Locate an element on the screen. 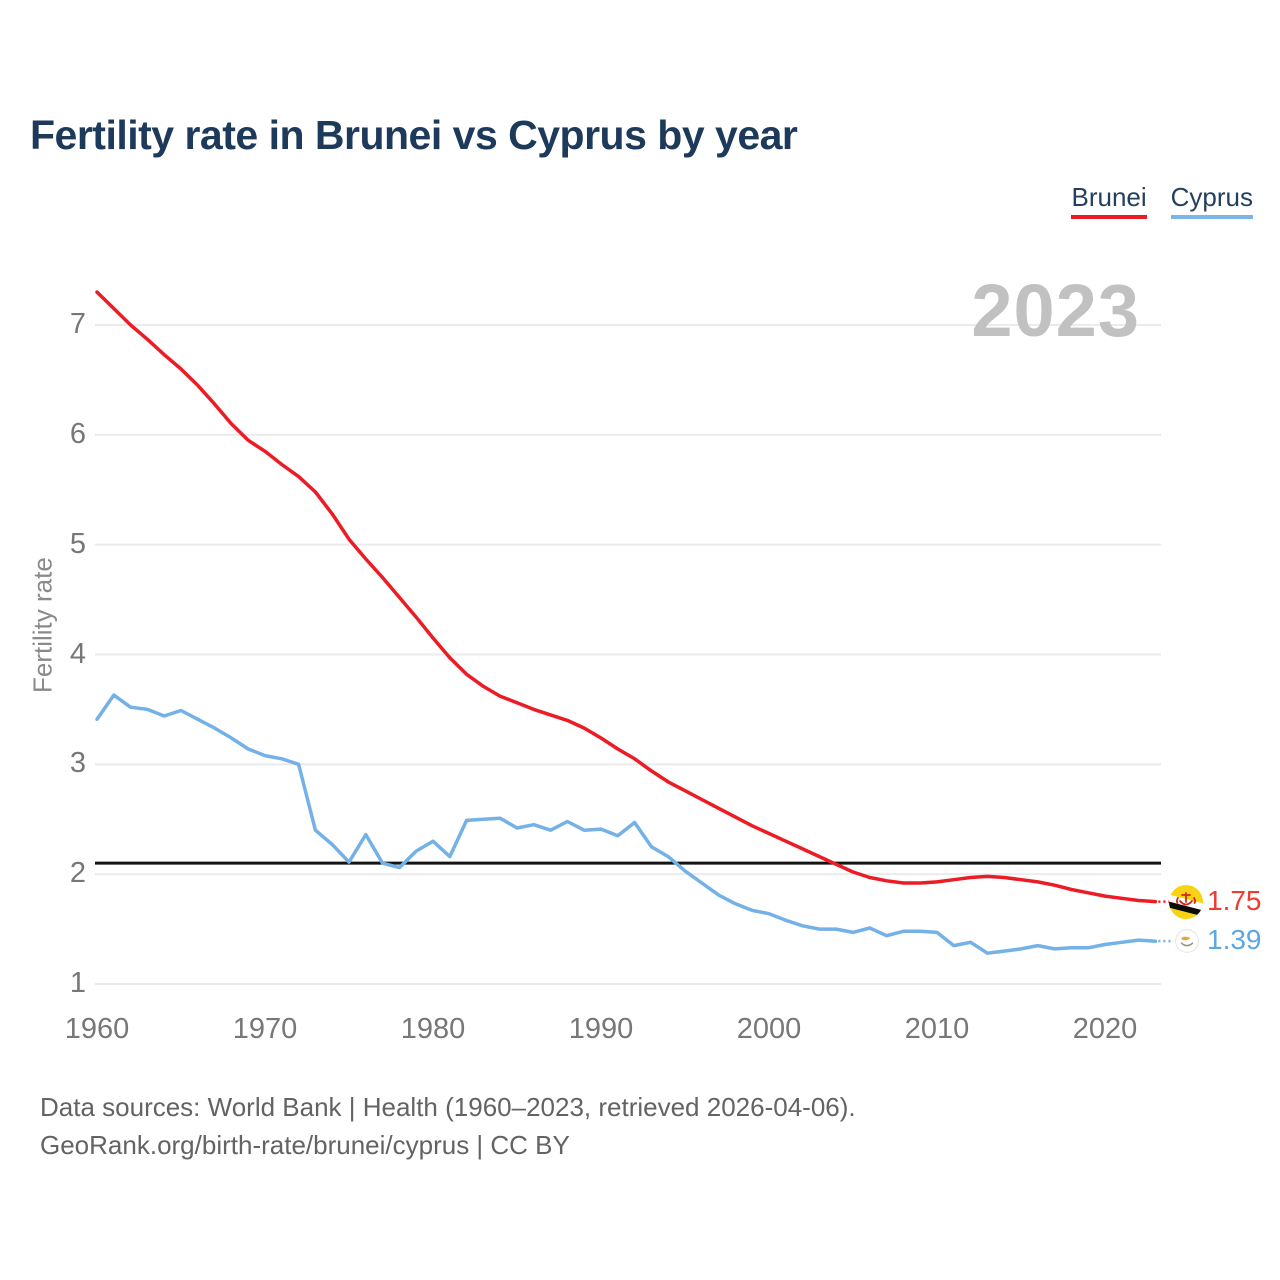  y-axis-title: Fertility rate is located at coordinates (42, 625).